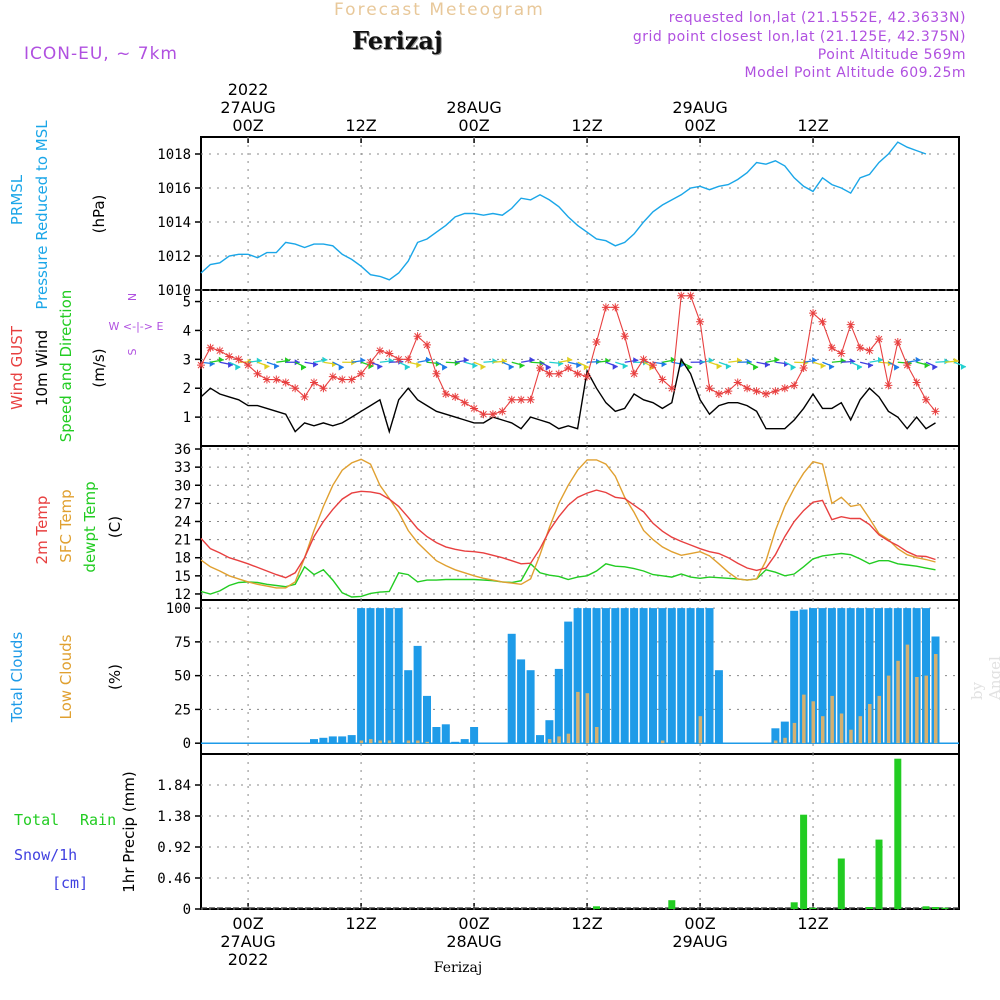 The height and width of the screenshot is (1000, 1000). What do you see at coordinates (182, 541) in the screenshot?
I see `temperature-ytick-label: 21` at bounding box center [182, 541].